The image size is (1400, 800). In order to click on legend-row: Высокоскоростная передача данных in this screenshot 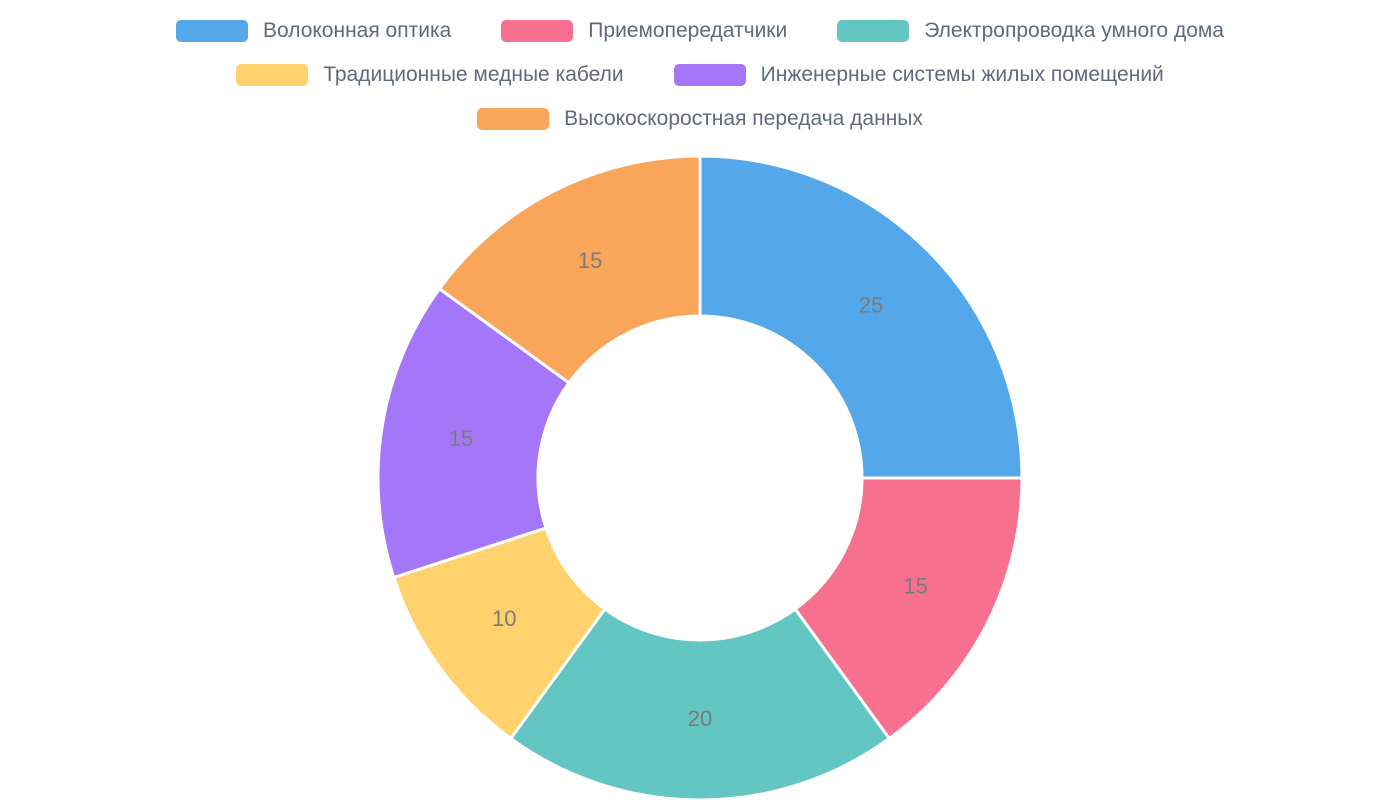, I will do `click(700, 119)`.